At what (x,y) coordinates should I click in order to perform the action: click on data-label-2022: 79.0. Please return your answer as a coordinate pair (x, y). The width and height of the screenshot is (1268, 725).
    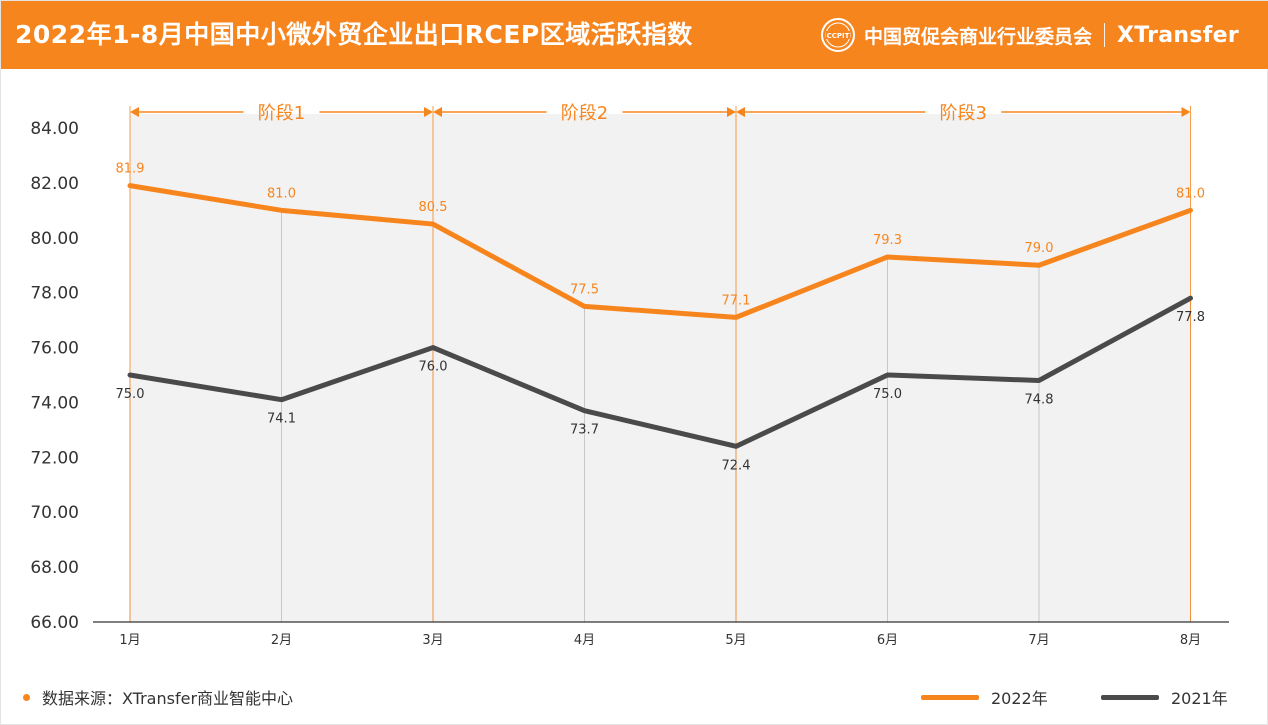
    Looking at the image, I should click on (1039, 248).